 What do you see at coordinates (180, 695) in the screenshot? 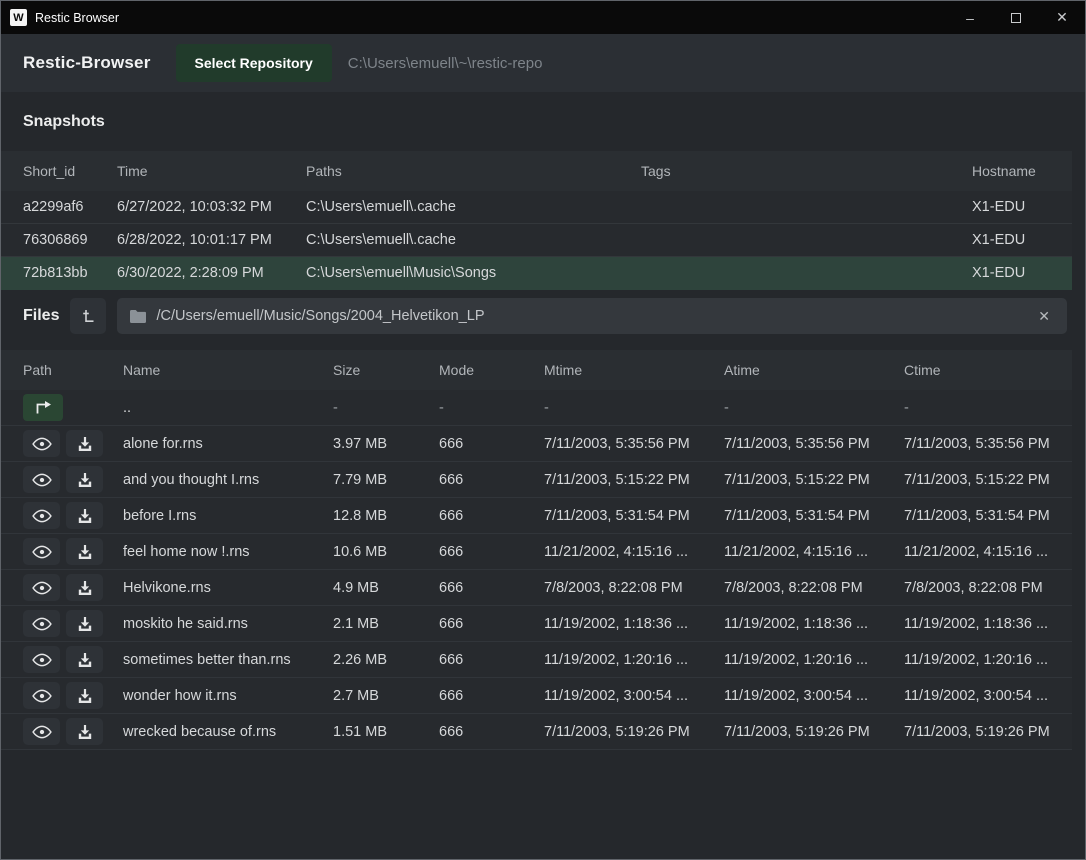
I see `file-name: wonder how it.rns` at bounding box center [180, 695].